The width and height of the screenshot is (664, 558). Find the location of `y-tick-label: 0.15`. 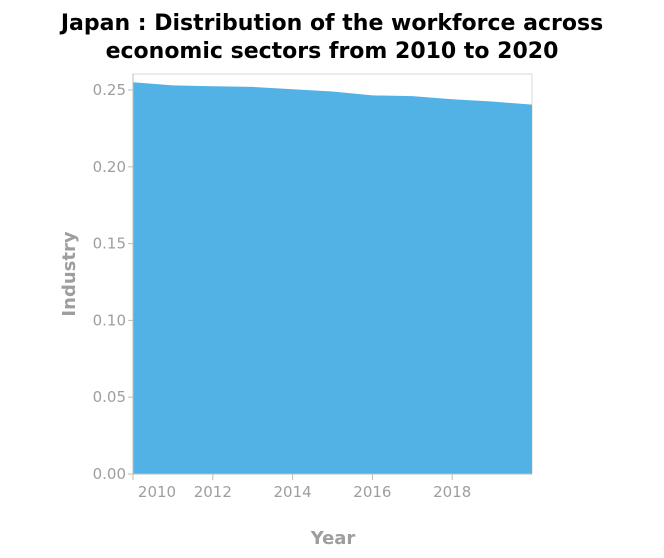

y-tick-label: 0.15 is located at coordinates (109, 244).